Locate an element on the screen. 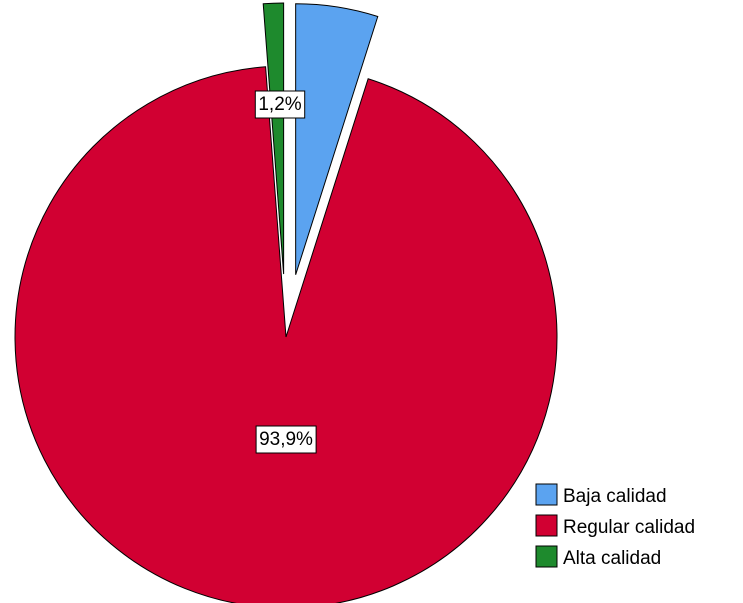 The height and width of the screenshot is (603, 743). data-label-text: 1,2% is located at coordinates (279, 104).